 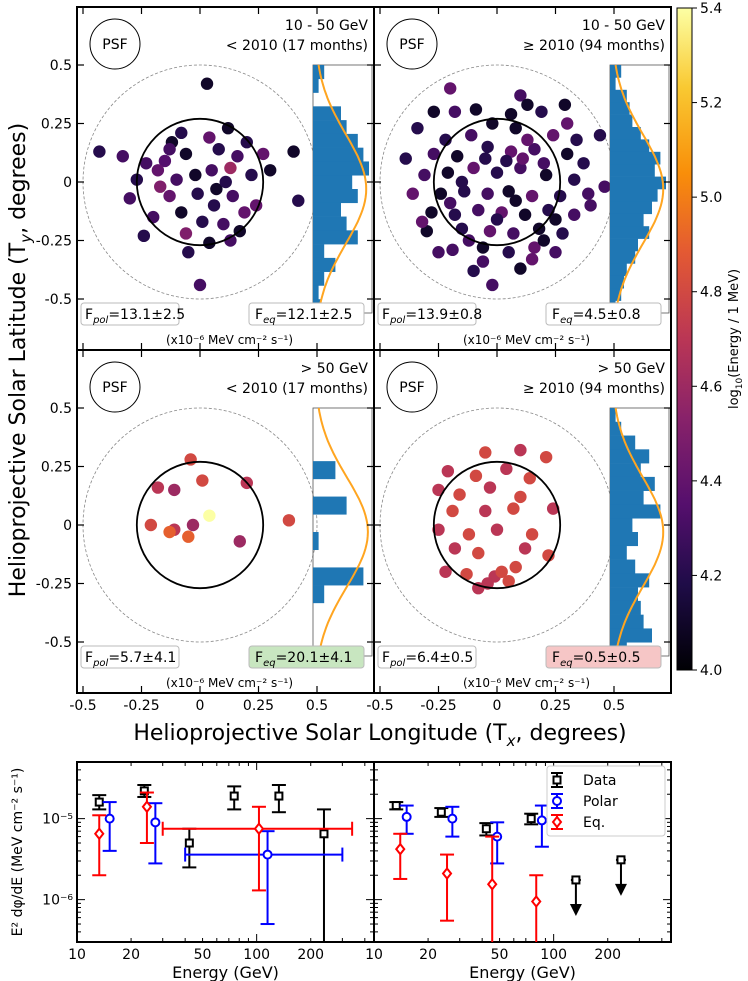 I want to click on fpol-text: Fpol=13.1±2.5, so click(x=135, y=316).